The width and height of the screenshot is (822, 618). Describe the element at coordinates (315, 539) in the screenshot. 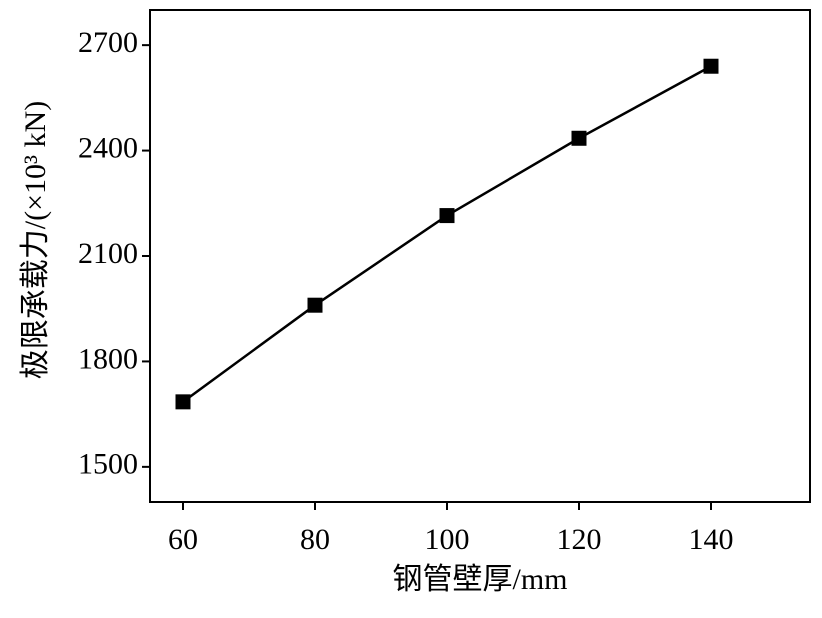

I see `x-tick-label: 80` at that location.